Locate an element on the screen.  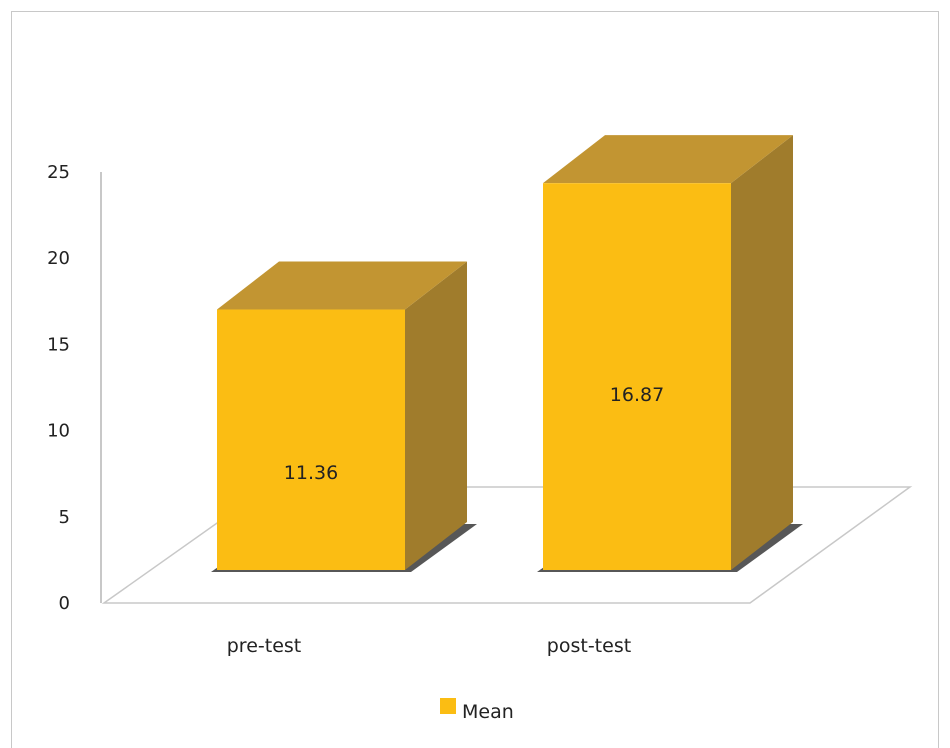
y-tick-label: 5 is located at coordinates (64, 517).